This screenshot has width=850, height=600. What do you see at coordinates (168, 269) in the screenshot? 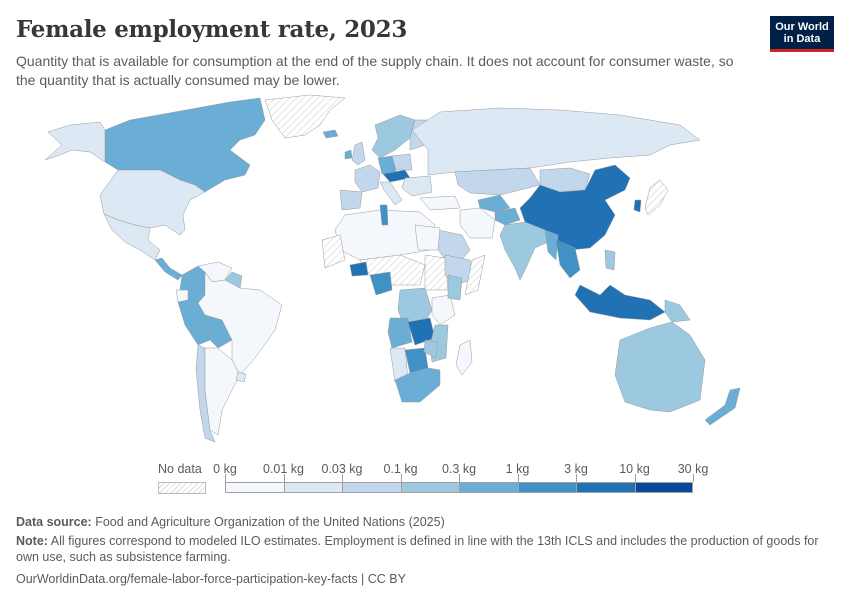
I see `country-central-america` at bounding box center [168, 269].